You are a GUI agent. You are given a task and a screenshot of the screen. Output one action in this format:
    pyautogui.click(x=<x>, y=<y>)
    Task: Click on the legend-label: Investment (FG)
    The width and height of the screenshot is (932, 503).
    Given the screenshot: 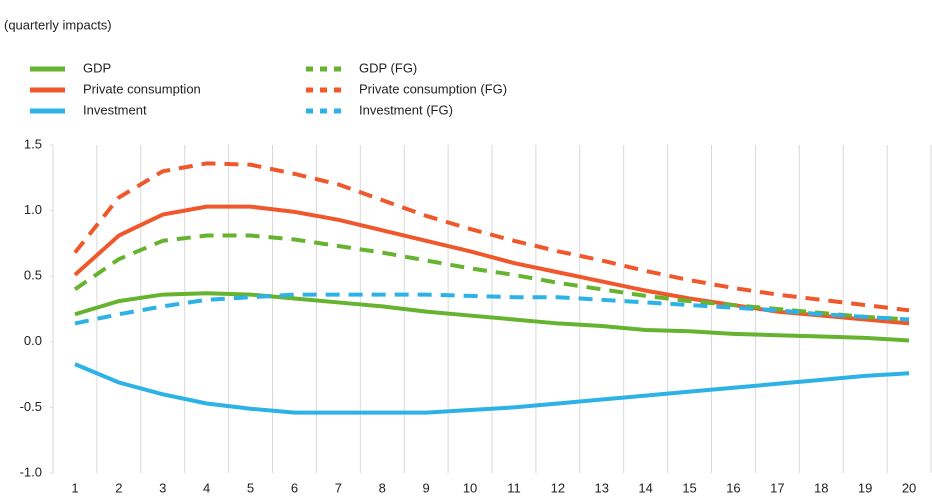 What is the action you would take?
    pyautogui.click(x=406, y=109)
    